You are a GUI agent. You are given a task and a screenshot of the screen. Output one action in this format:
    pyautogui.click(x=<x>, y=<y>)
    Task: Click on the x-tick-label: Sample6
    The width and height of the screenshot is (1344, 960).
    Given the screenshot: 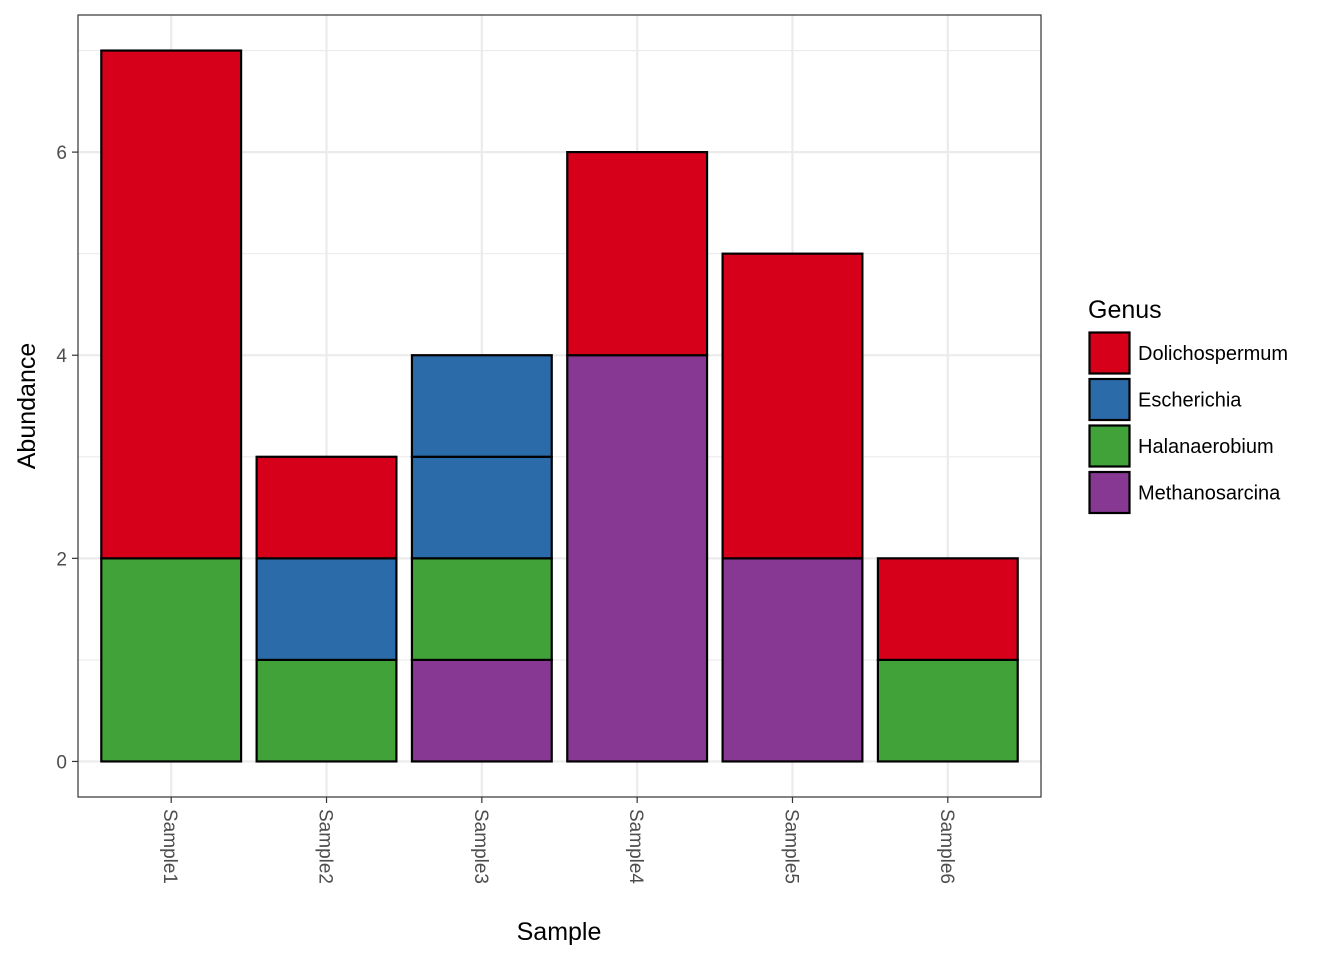 What is the action you would take?
    pyautogui.click(x=946, y=846)
    